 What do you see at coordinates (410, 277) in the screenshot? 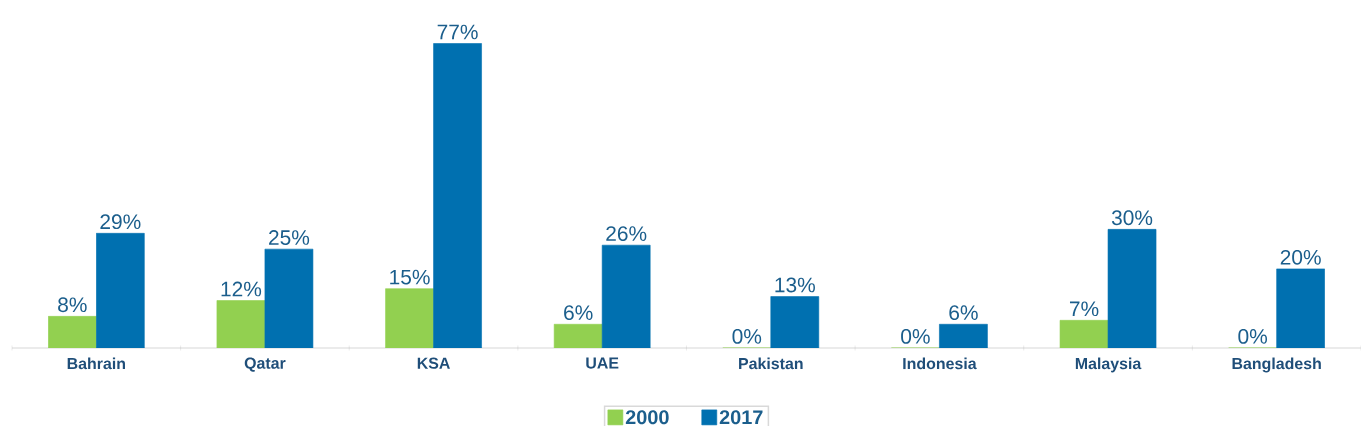
I see `data-label: 15%` at bounding box center [410, 277].